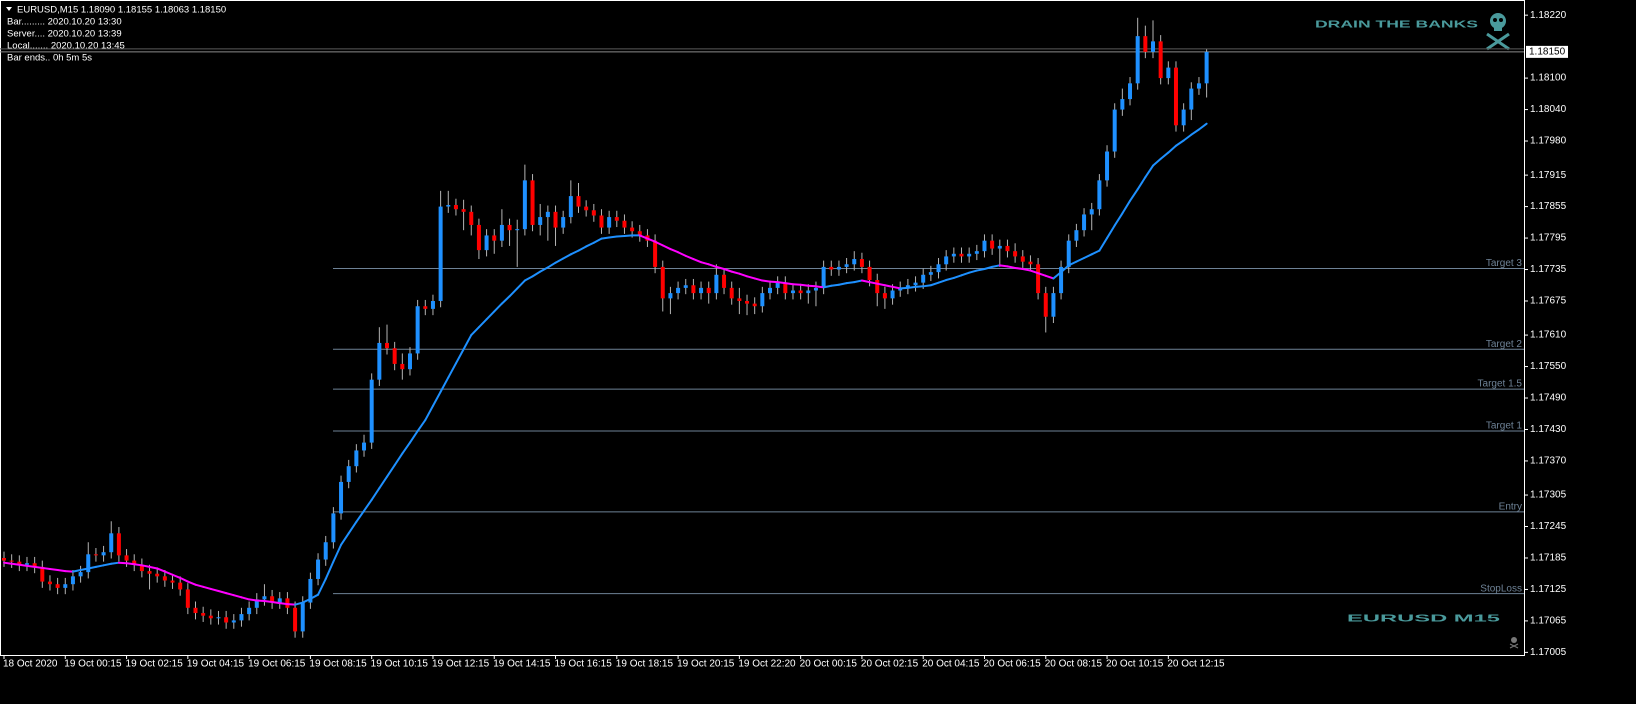 This screenshot has width=1636, height=704. What do you see at coordinates (1504, 344) in the screenshot?
I see `level-label: Target 2` at bounding box center [1504, 344].